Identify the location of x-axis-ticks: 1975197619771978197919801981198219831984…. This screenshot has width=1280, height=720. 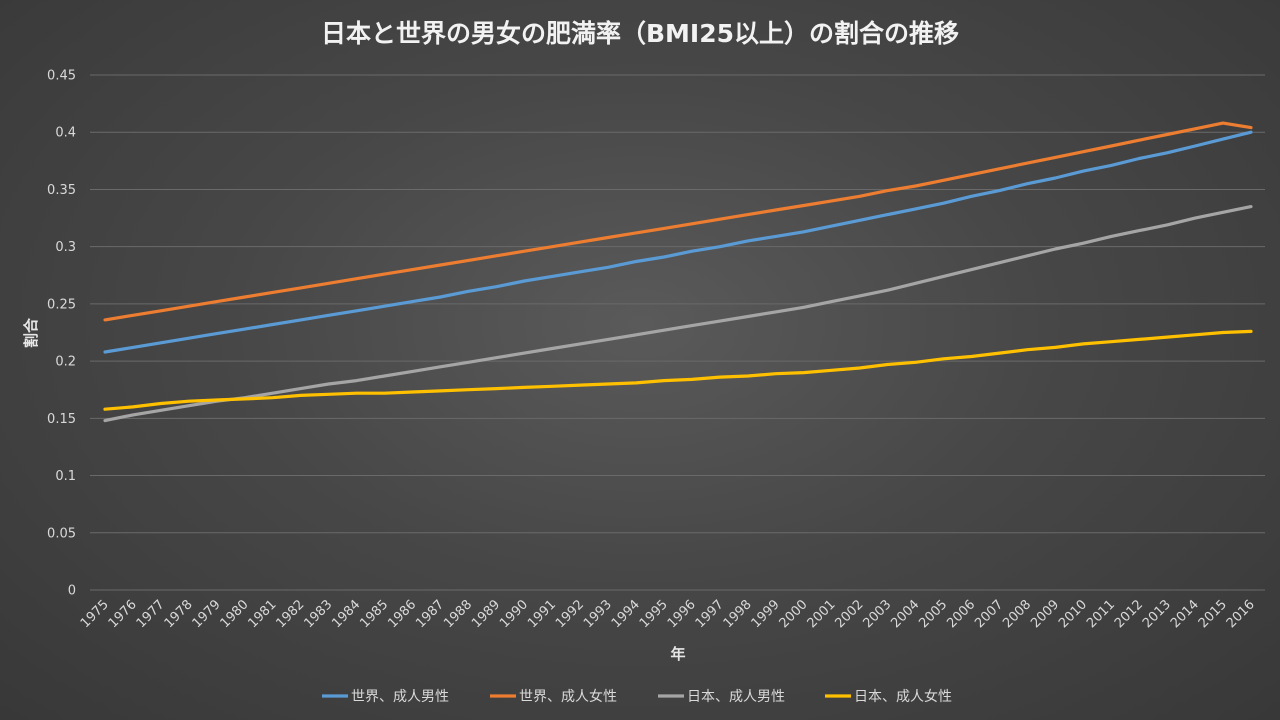
(668, 614).